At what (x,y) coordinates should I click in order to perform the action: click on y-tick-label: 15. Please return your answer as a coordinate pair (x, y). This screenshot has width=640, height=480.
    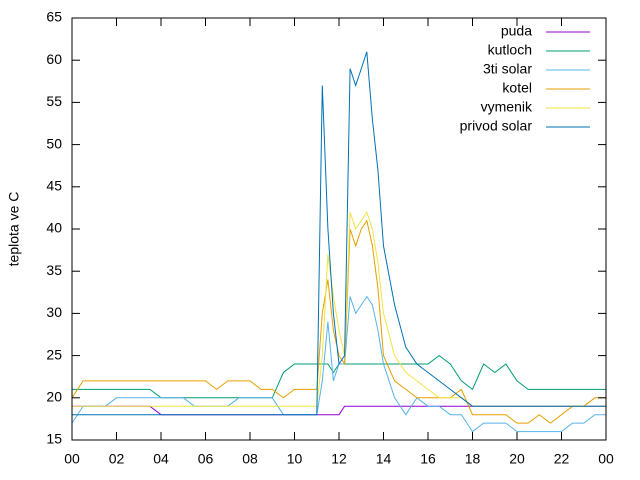
    Looking at the image, I should click on (54, 439).